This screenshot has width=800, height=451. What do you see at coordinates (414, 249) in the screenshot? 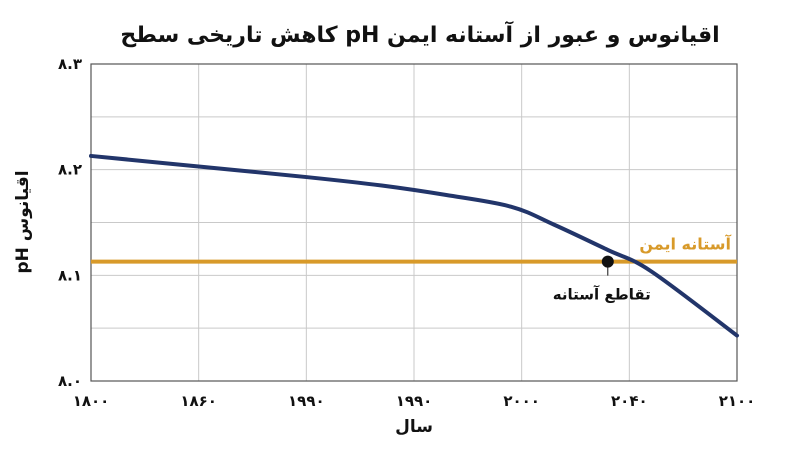
I see `threshold-layer: آستانه ایمن` at bounding box center [414, 249].